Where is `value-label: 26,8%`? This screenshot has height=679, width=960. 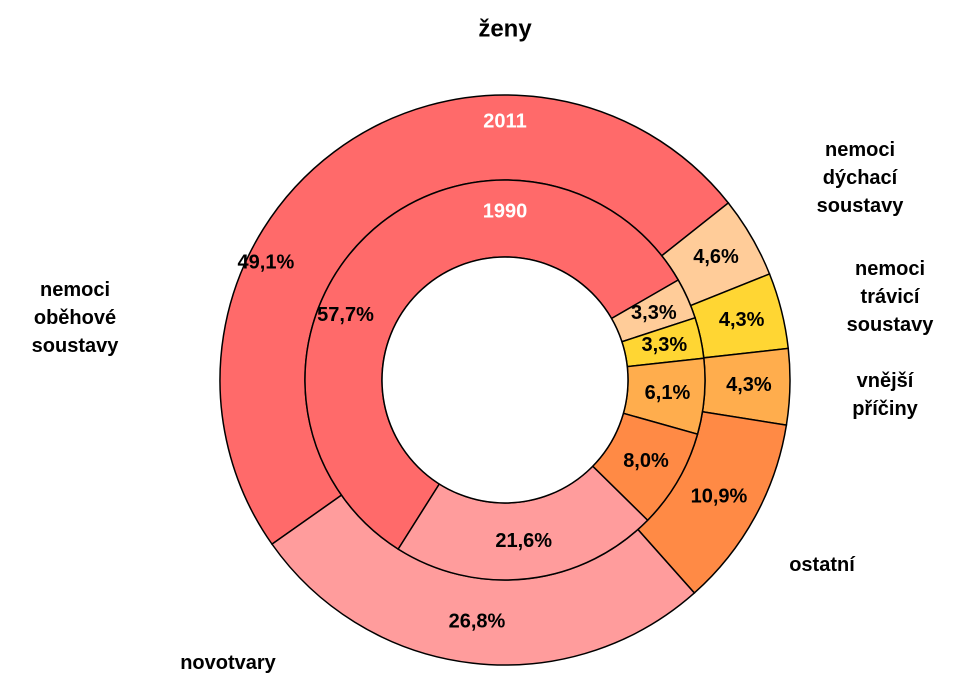
value-label: 26,8% is located at coordinates (477, 622).